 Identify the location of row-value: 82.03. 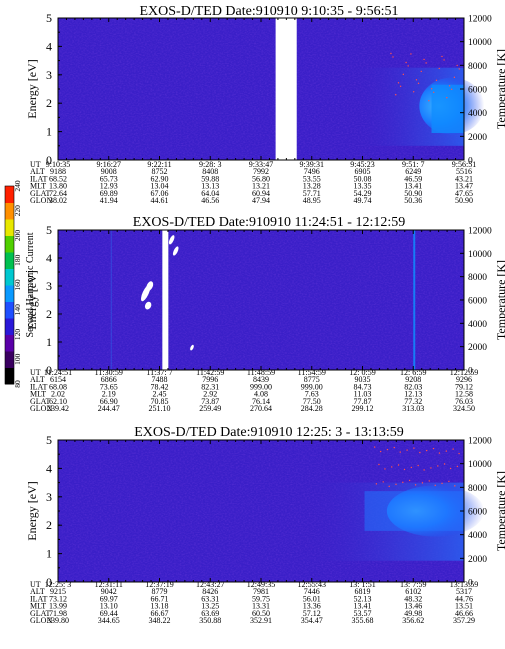
(413, 386).